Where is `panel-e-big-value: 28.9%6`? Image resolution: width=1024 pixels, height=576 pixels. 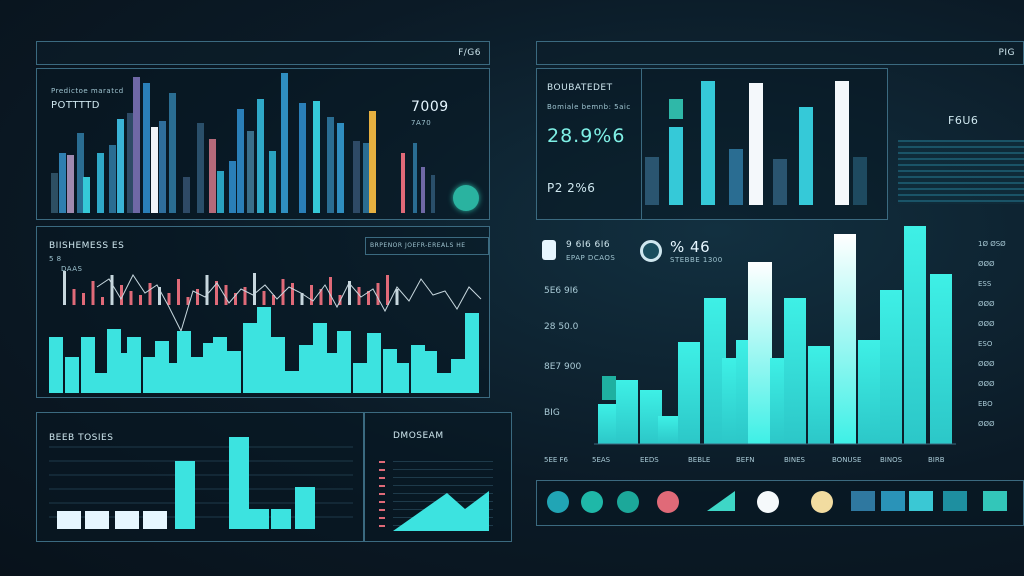
panel-e-big-value: 28.9%6 is located at coordinates (586, 136).